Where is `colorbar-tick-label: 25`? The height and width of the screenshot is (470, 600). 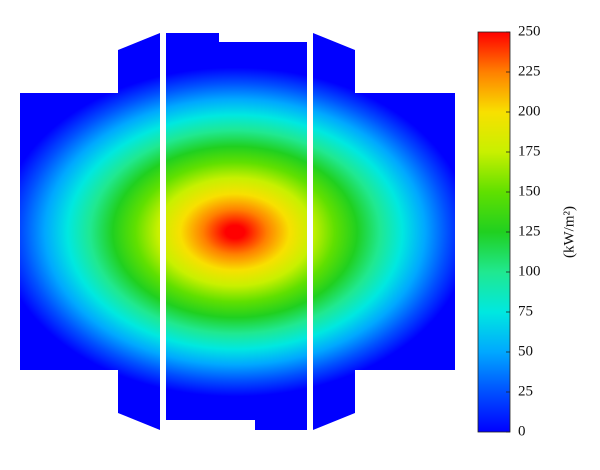
colorbar-tick-label: 25 is located at coordinates (525, 391).